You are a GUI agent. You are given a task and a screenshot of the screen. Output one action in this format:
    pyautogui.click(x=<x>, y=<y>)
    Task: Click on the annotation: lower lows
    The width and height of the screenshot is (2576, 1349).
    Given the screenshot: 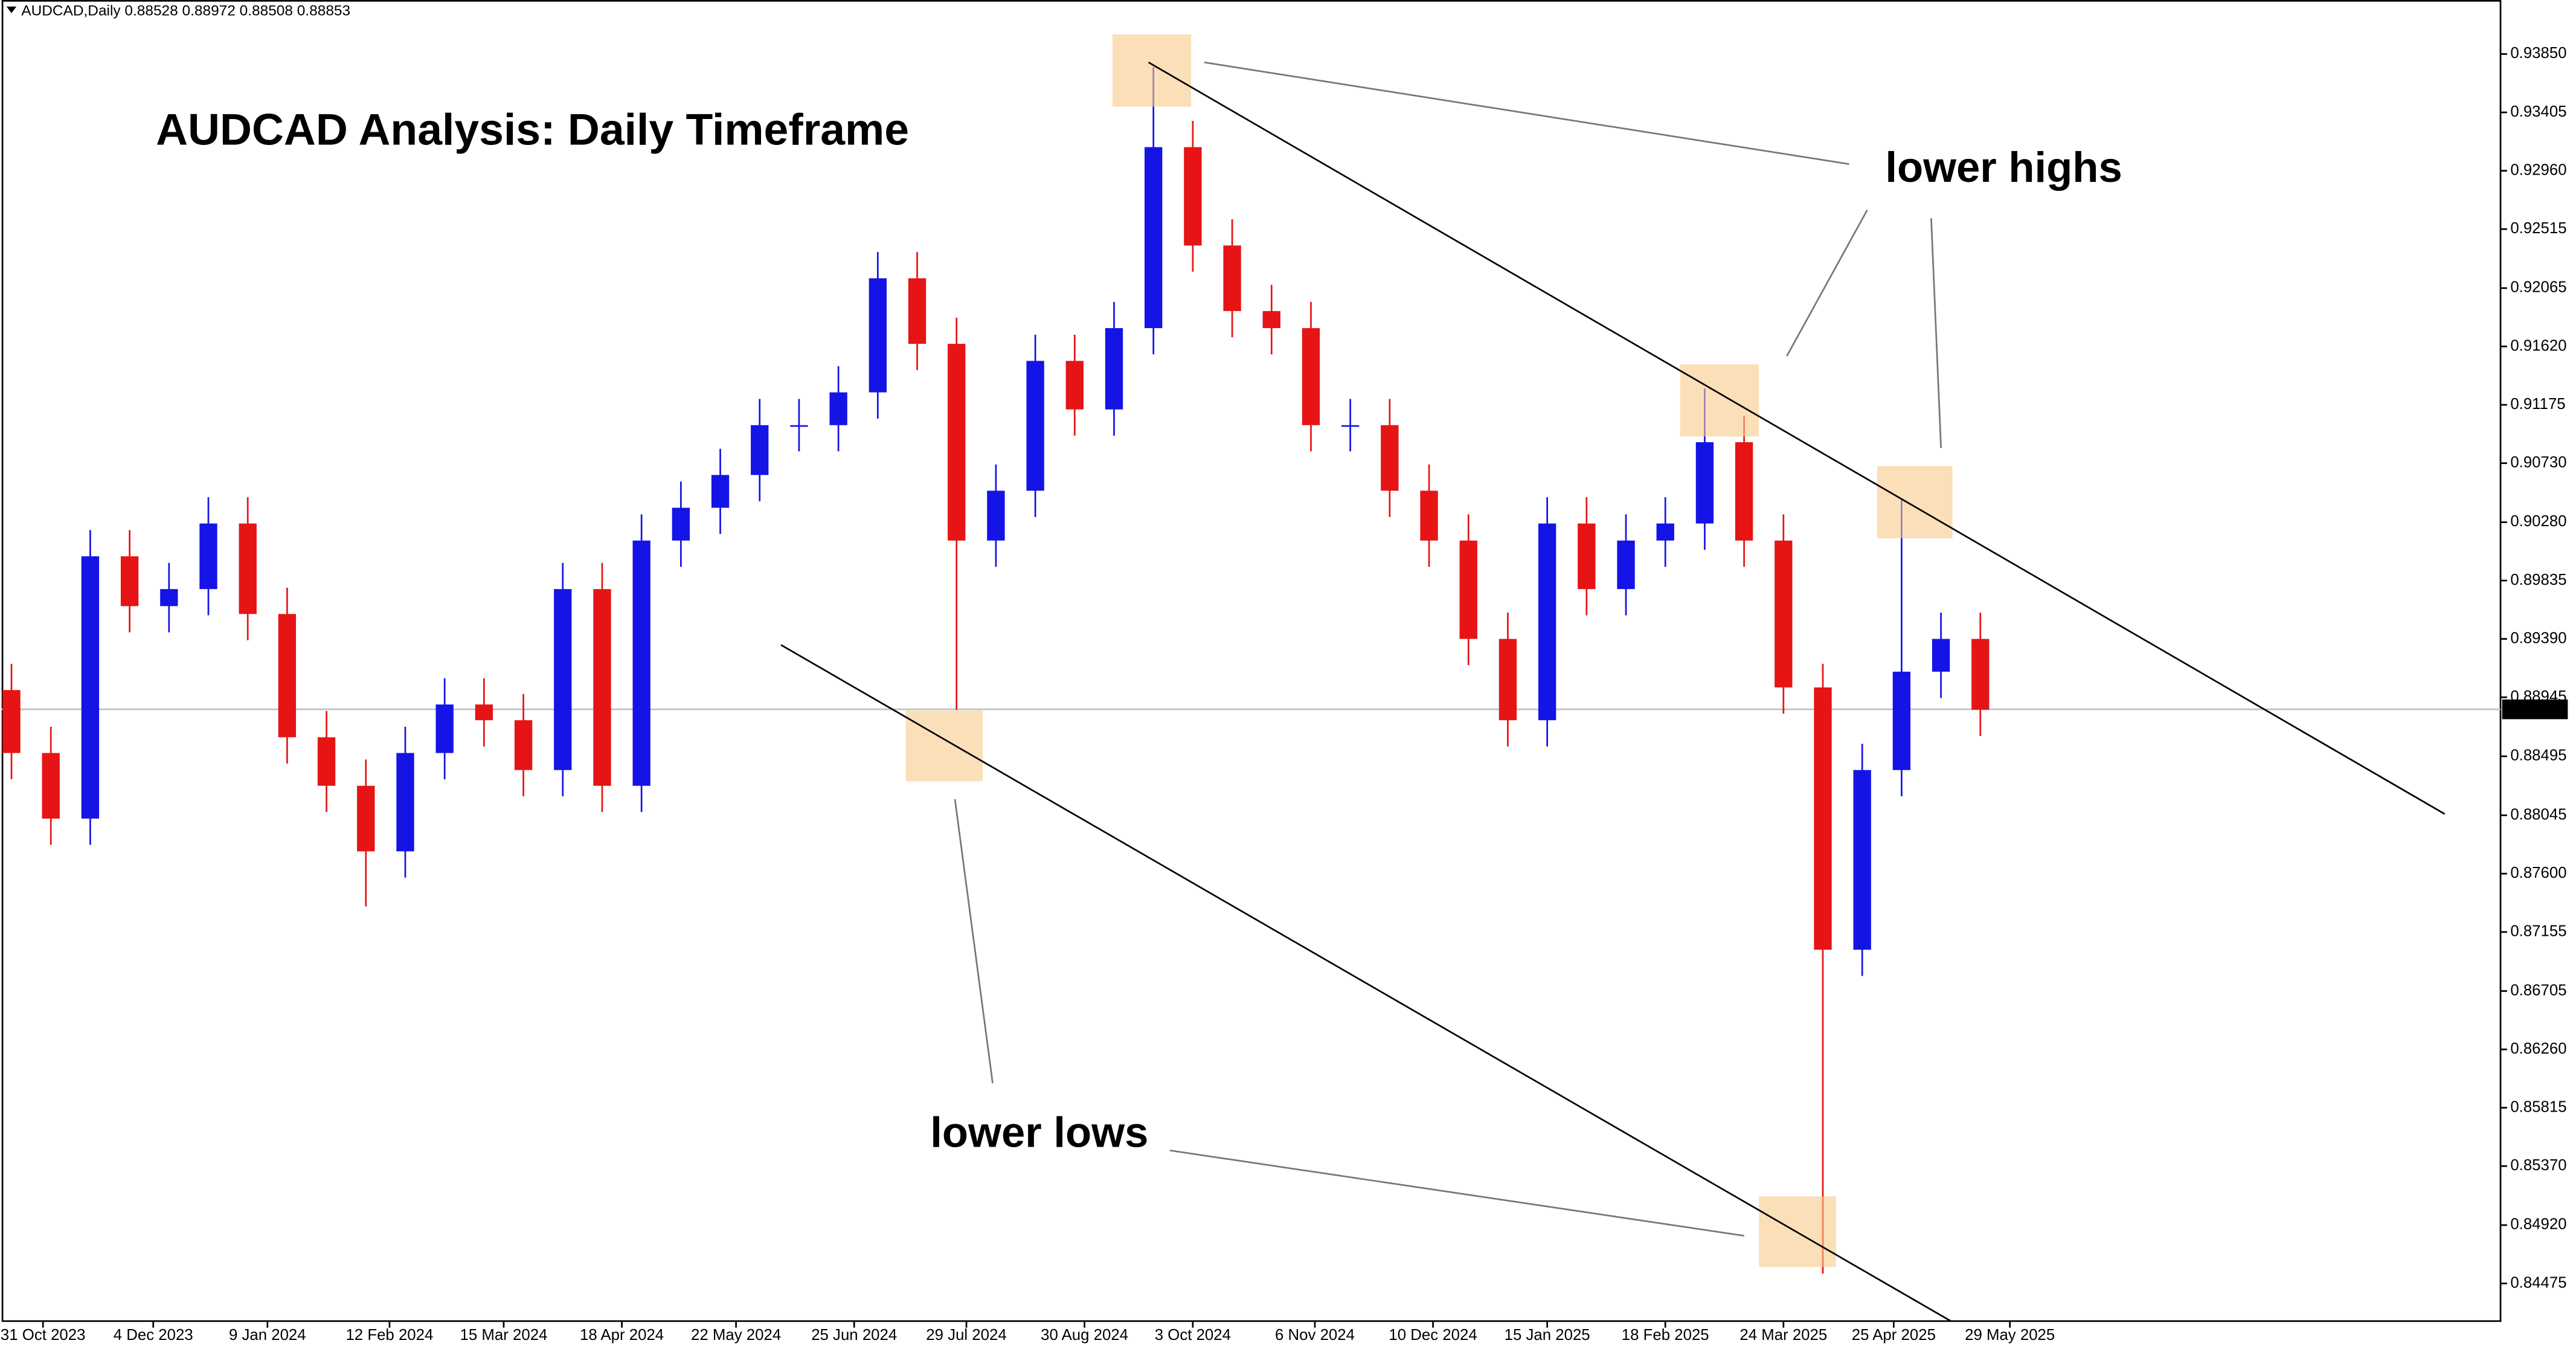 What is the action you would take?
    pyautogui.click(x=1039, y=1132)
    